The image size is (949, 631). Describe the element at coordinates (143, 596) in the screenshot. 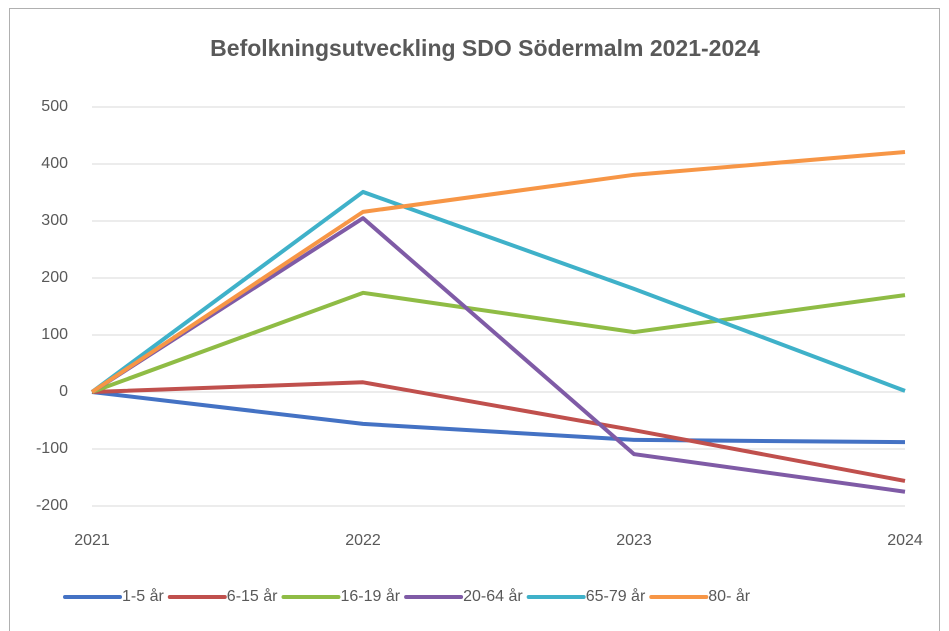

I see `legend-label: 1-5 år` at that location.